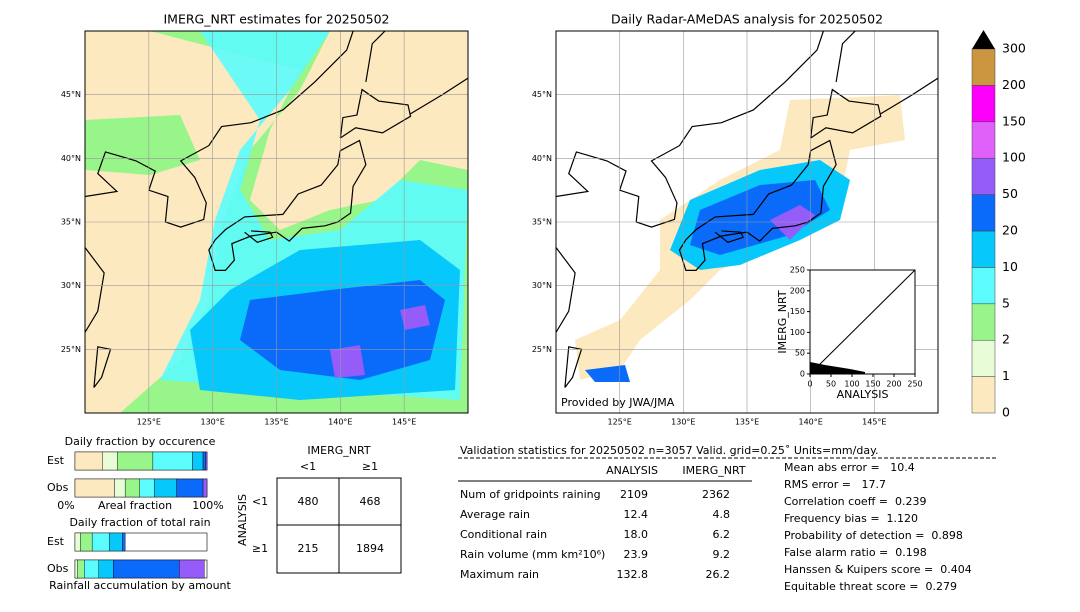 The width and height of the screenshot is (1080, 612). Describe the element at coordinates (809, 384) in the screenshot. I see `x-tick-label: 0` at that location.